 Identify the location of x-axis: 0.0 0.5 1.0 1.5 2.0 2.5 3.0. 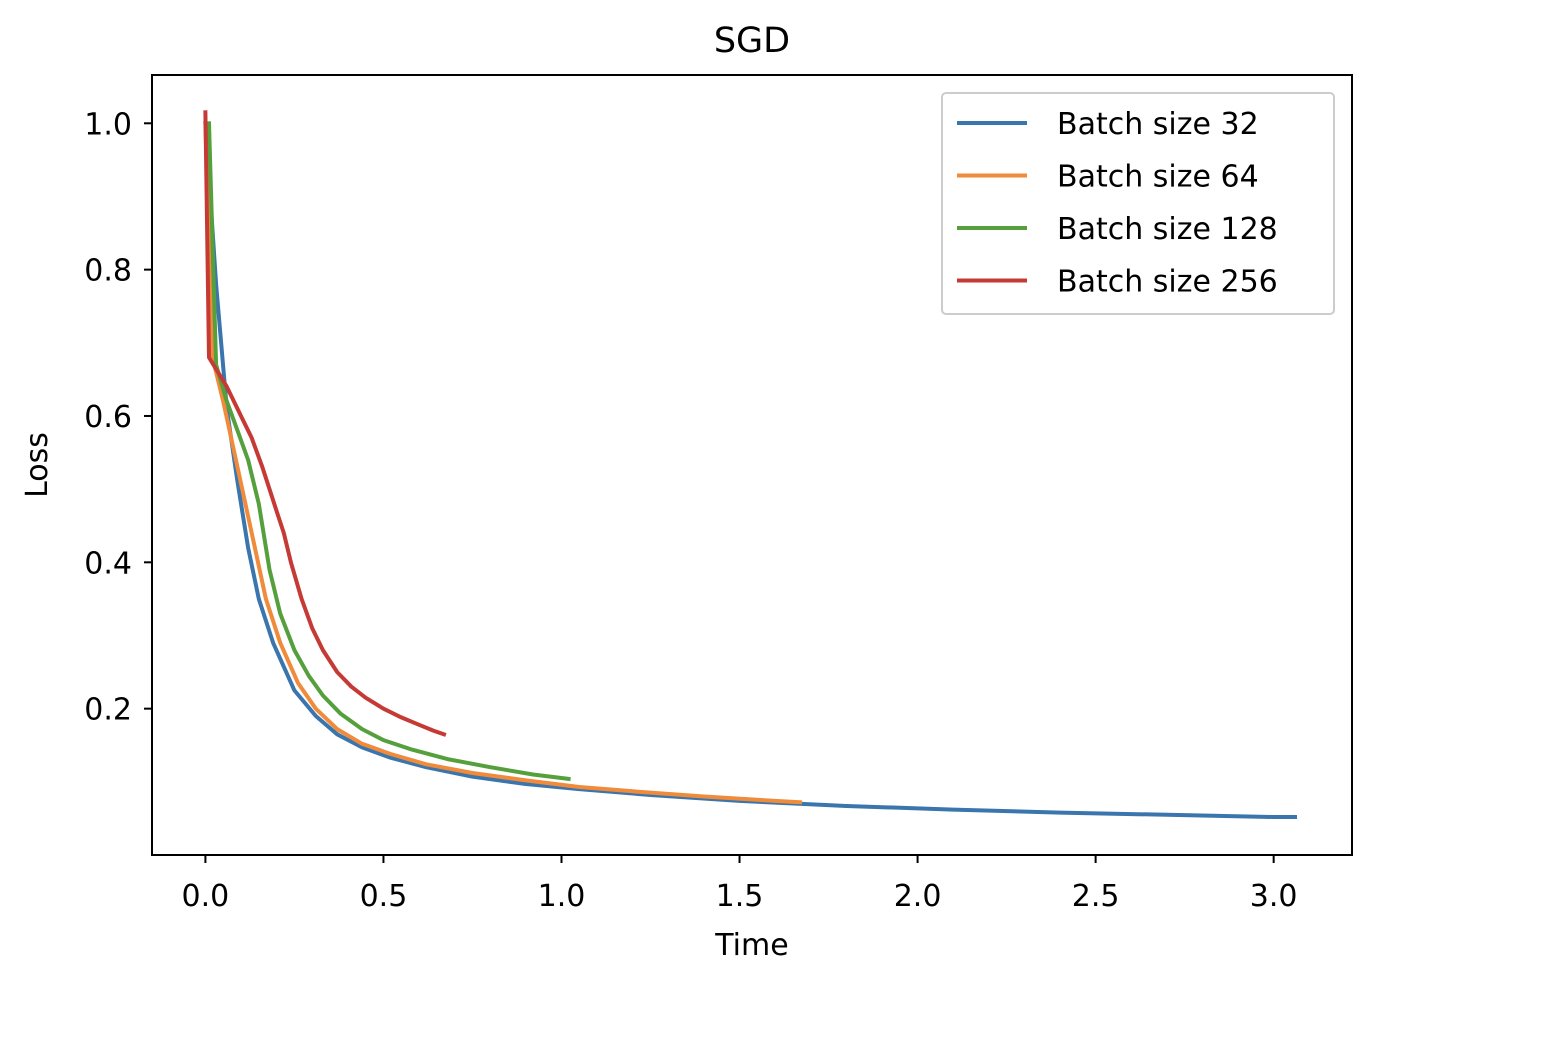
(740, 884).